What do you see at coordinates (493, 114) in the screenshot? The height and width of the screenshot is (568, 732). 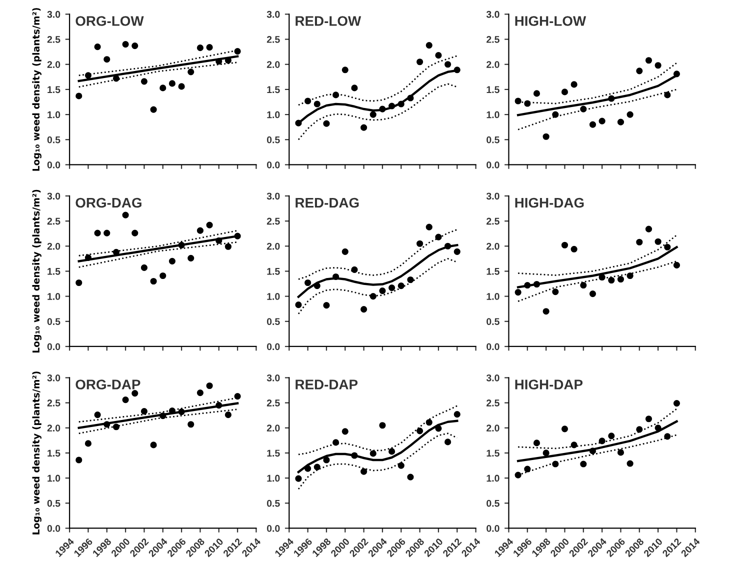 I see `y-tick-label: 1.0` at bounding box center [493, 114].